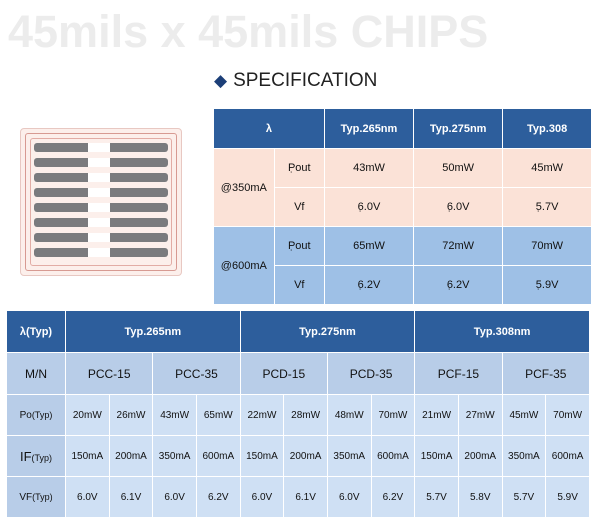 Image resolution: width=601 pixels, height=518 pixels. I want to click on po-value: 22mW, so click(262, 415).